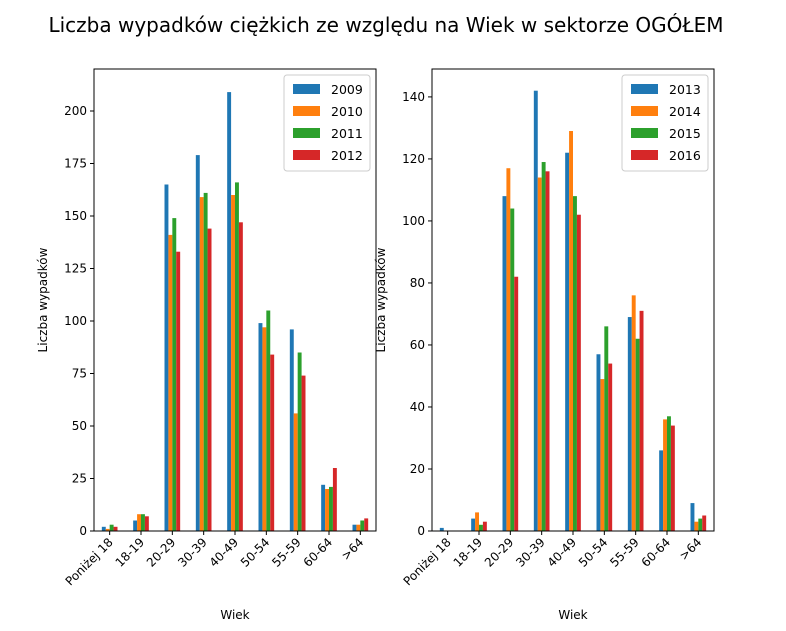  Describe the element at coordinates (417, 283) in the screenshot. I see `y-tick-label: 80` at that location.